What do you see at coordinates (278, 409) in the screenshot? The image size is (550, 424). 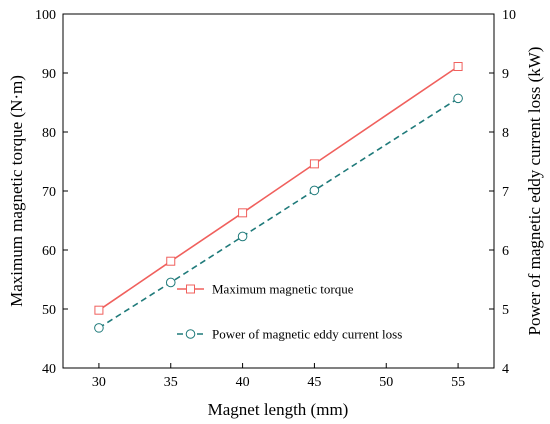 I see `x-axis-title: Magnet length (mm)` at bounding box center [278, 409].